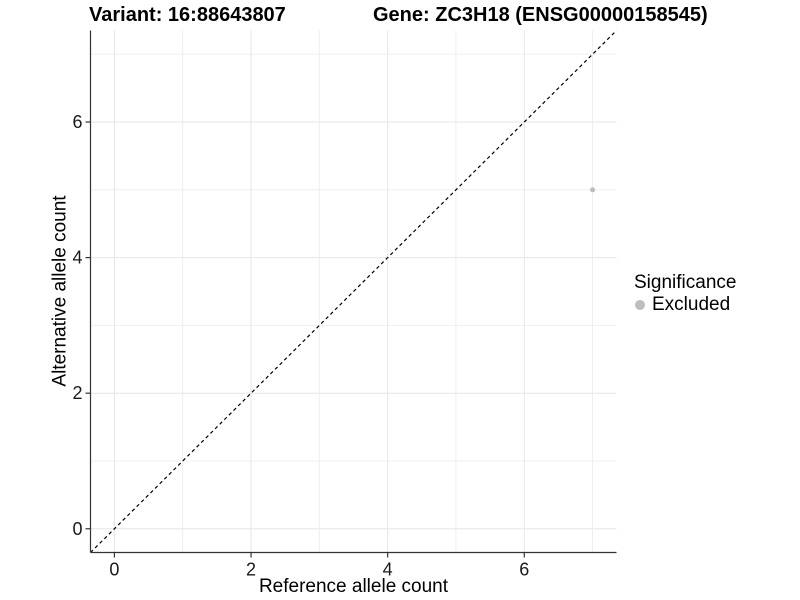 Image resolution: width=800 pixels, height=600 pixels. What do you see at coordinates (77, 393) in the screenshot?
I see `y-tick-label: 2` at bounding box center [77, 393].